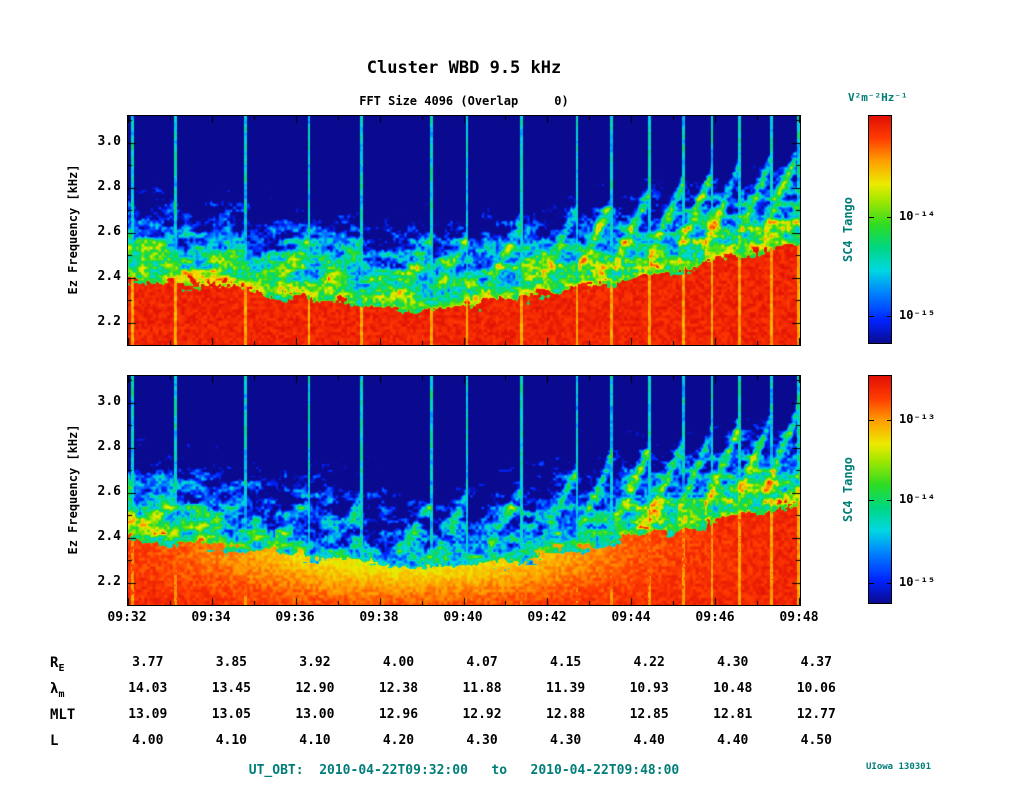 This screenshot has width=1024, height=800. What do you see at coordinates (398, 740) in the screenshot?
I see `ephemeris-value: 4.20` at bounding box center [398, 740].